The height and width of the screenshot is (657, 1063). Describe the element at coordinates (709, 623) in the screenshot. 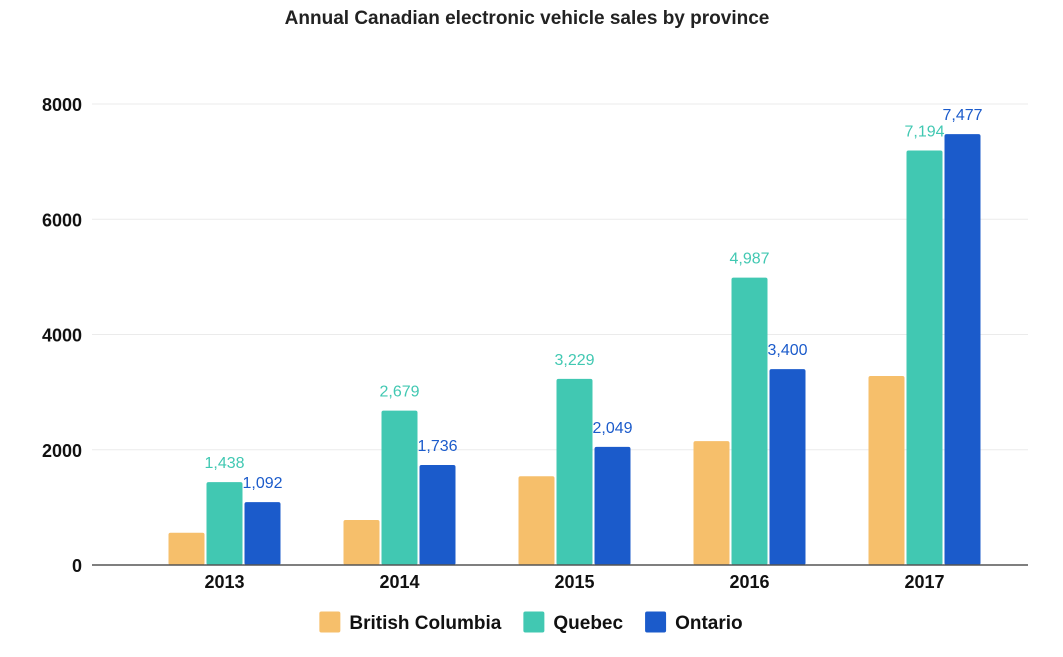

I see `legend-label: Ontario` at that location.